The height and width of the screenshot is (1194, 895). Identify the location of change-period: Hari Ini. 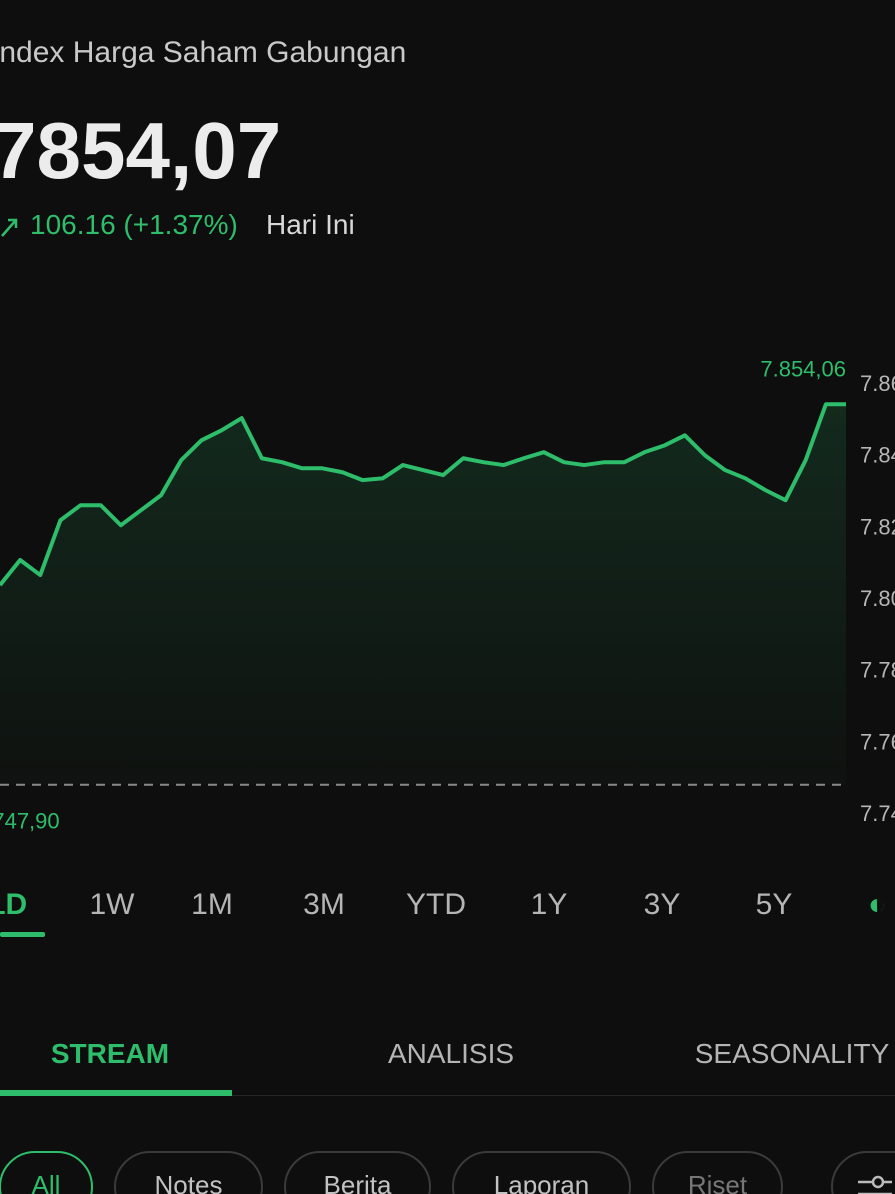
(310, 224).